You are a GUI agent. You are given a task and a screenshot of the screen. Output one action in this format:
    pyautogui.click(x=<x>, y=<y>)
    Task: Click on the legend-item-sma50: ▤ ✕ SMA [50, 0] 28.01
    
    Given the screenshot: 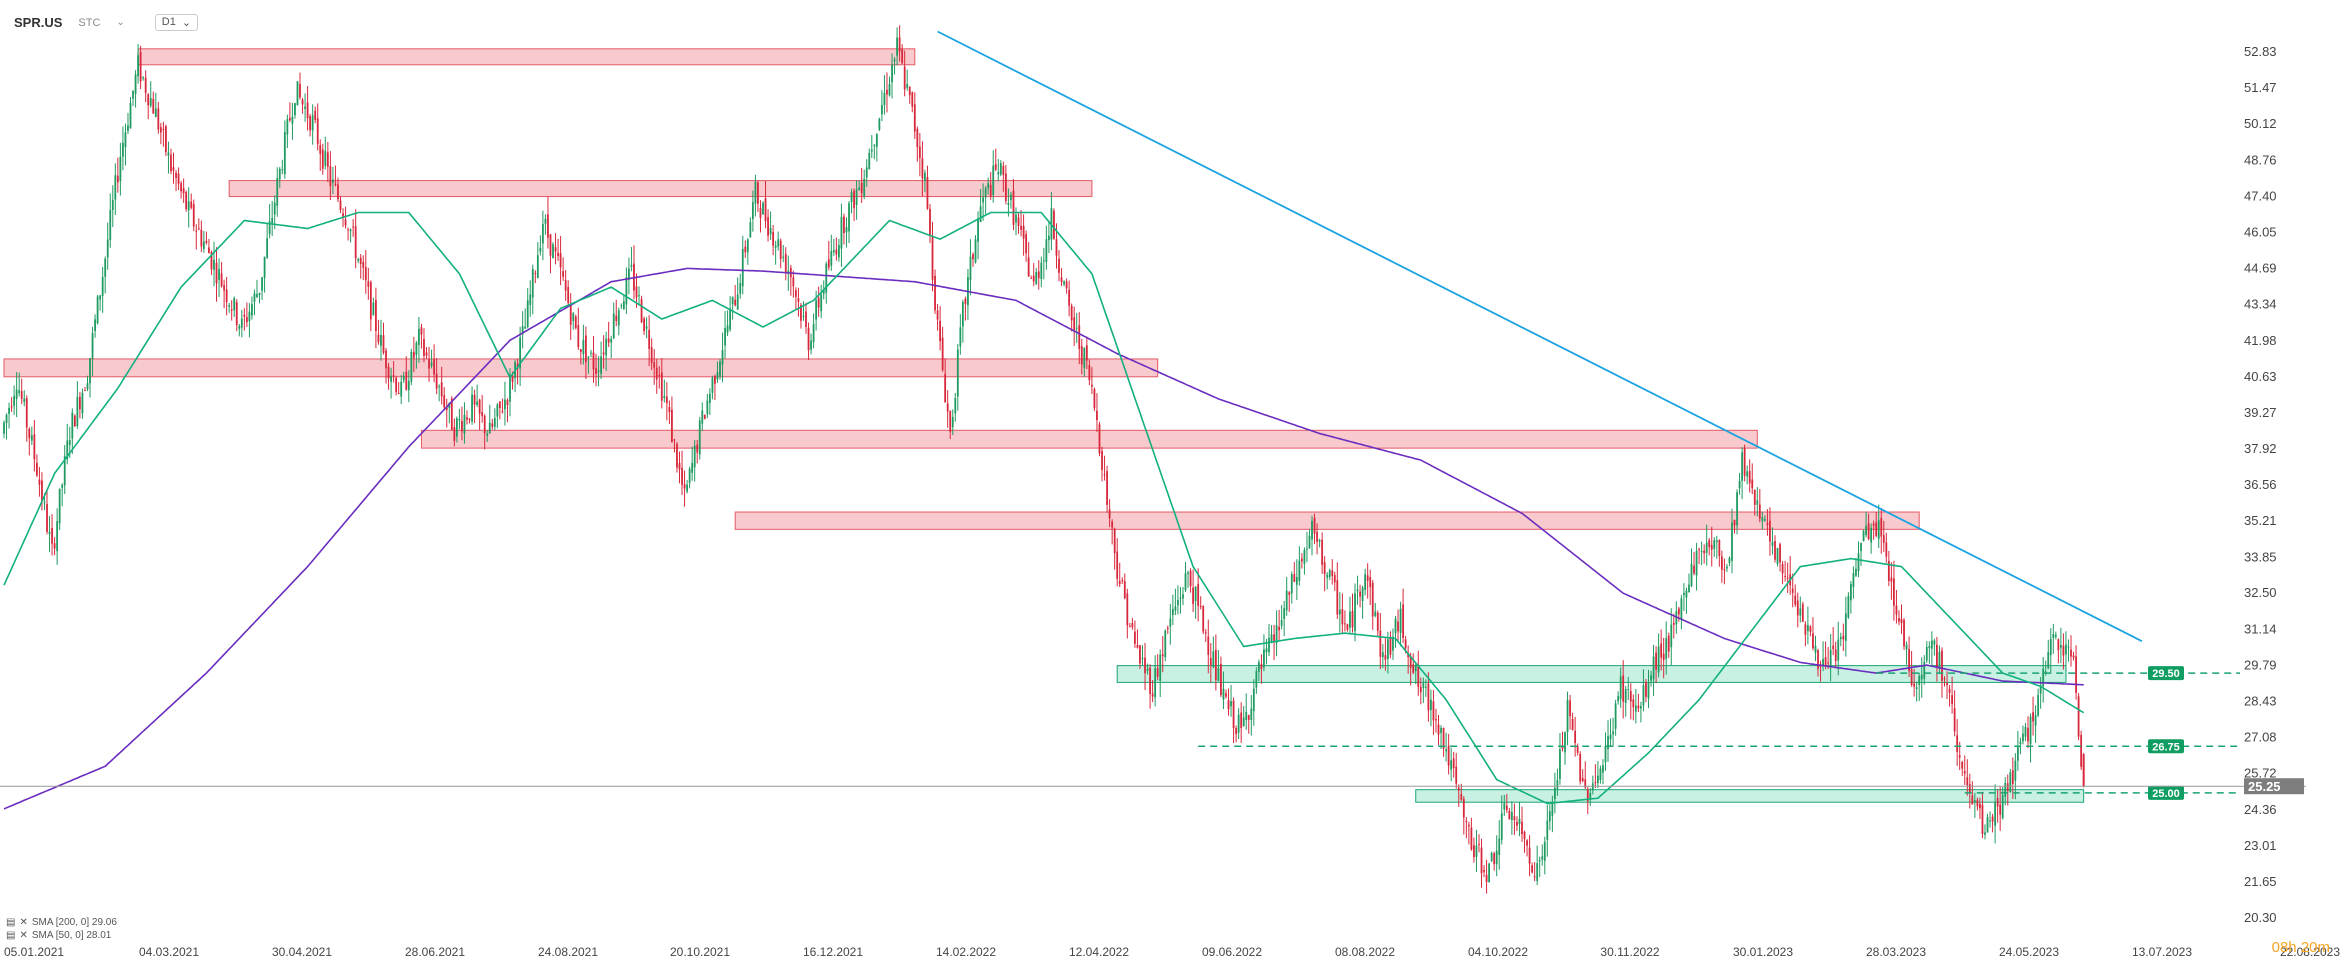 What is the action you would take?
    pyautogui.click(x=61, y=935)
    